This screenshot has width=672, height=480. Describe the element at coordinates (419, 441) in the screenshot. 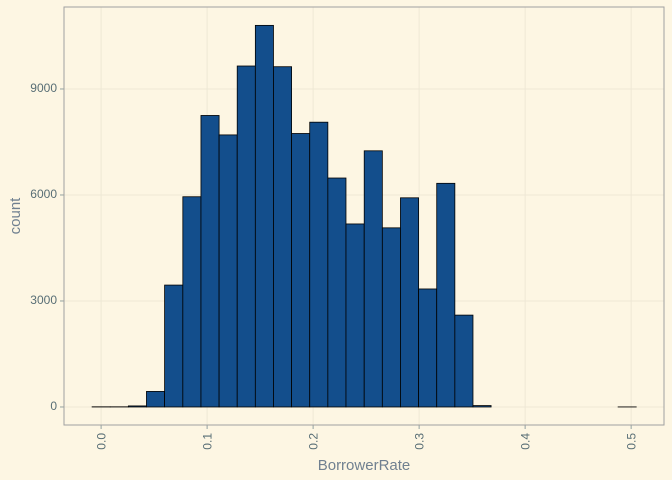

I see `x-tick-label: 0.3` at that location.